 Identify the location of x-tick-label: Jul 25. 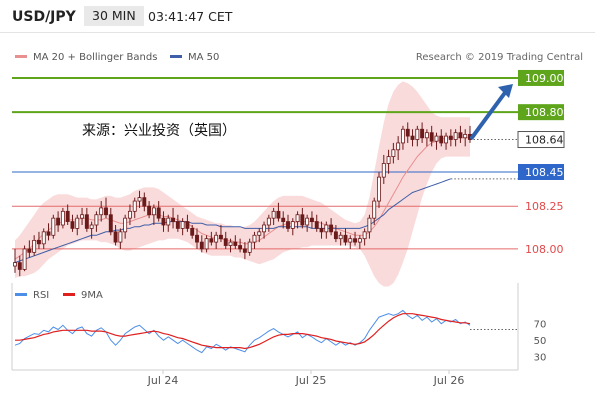
(311, 380).